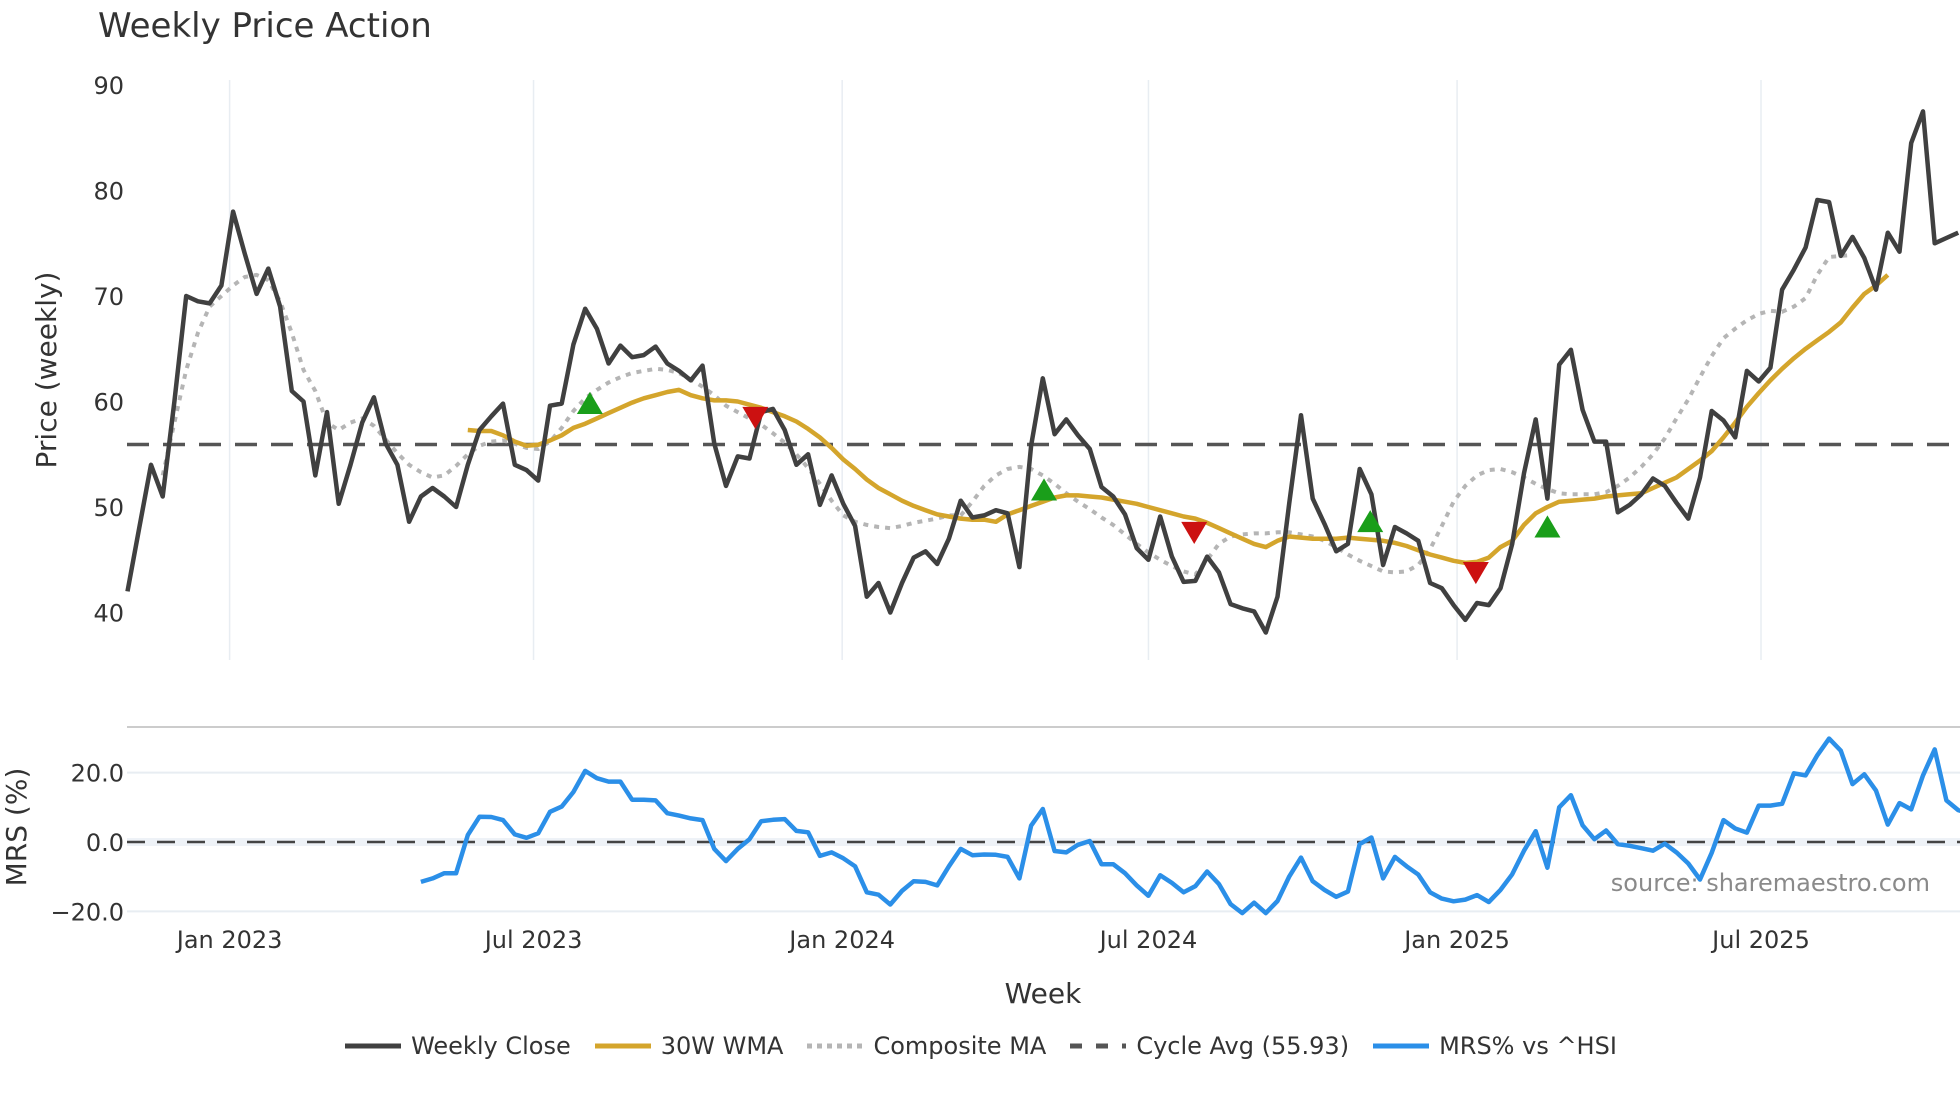  What do you see at coordinates (1770, 883) in the screenshot?
I see `source-annotation: source: sharemaestro.com` at bounding box center [1770, 883].